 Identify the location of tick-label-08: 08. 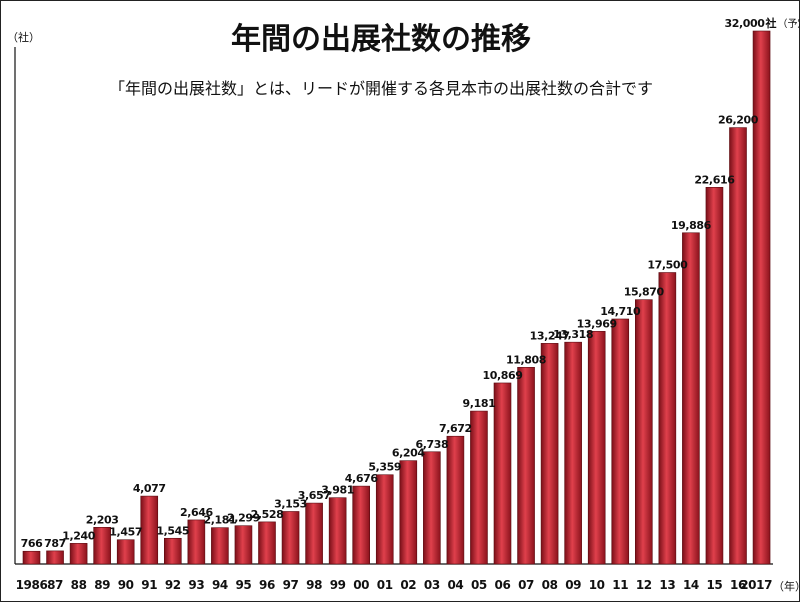
(550, 585).